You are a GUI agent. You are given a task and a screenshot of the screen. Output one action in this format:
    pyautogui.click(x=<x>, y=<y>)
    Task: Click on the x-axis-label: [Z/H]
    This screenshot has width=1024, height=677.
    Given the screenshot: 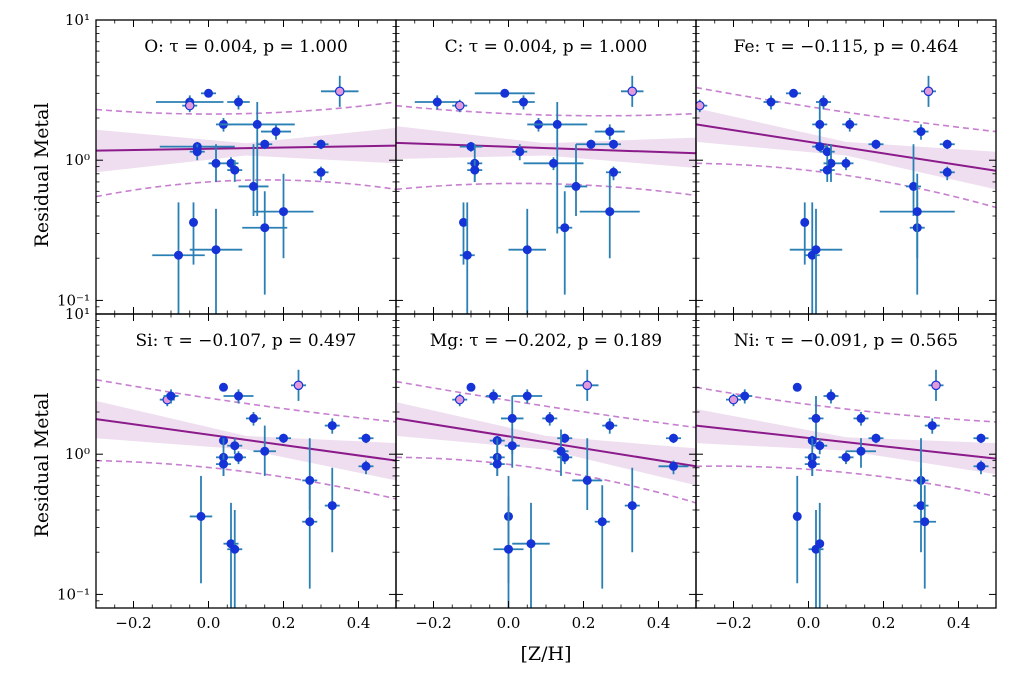 What is the action you would take?
    pyautogui.click(x=546, y=654)
    